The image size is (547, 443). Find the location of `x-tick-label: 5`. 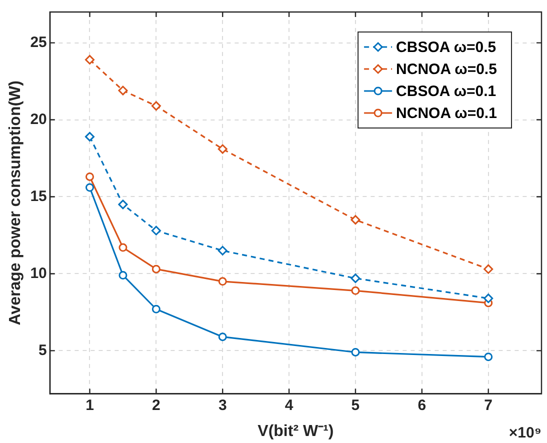

x-tick-label: 5 is located at coordinates (355, 405).